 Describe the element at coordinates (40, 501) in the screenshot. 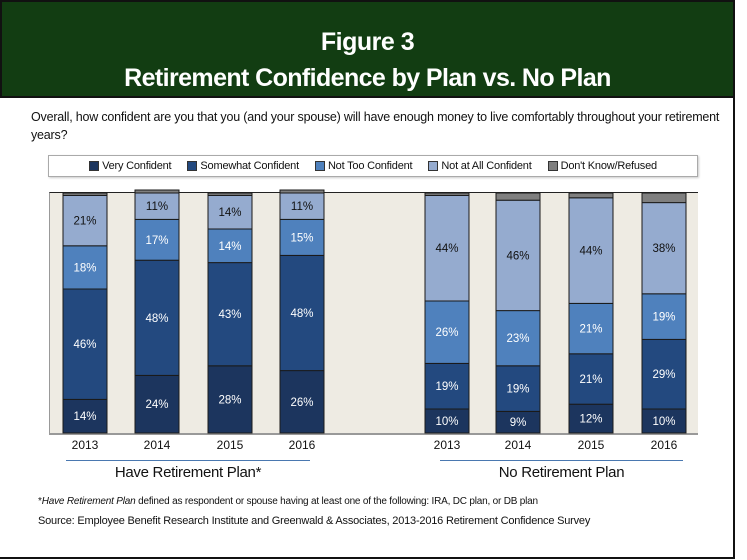

I see `footnote-star: *` at that location.